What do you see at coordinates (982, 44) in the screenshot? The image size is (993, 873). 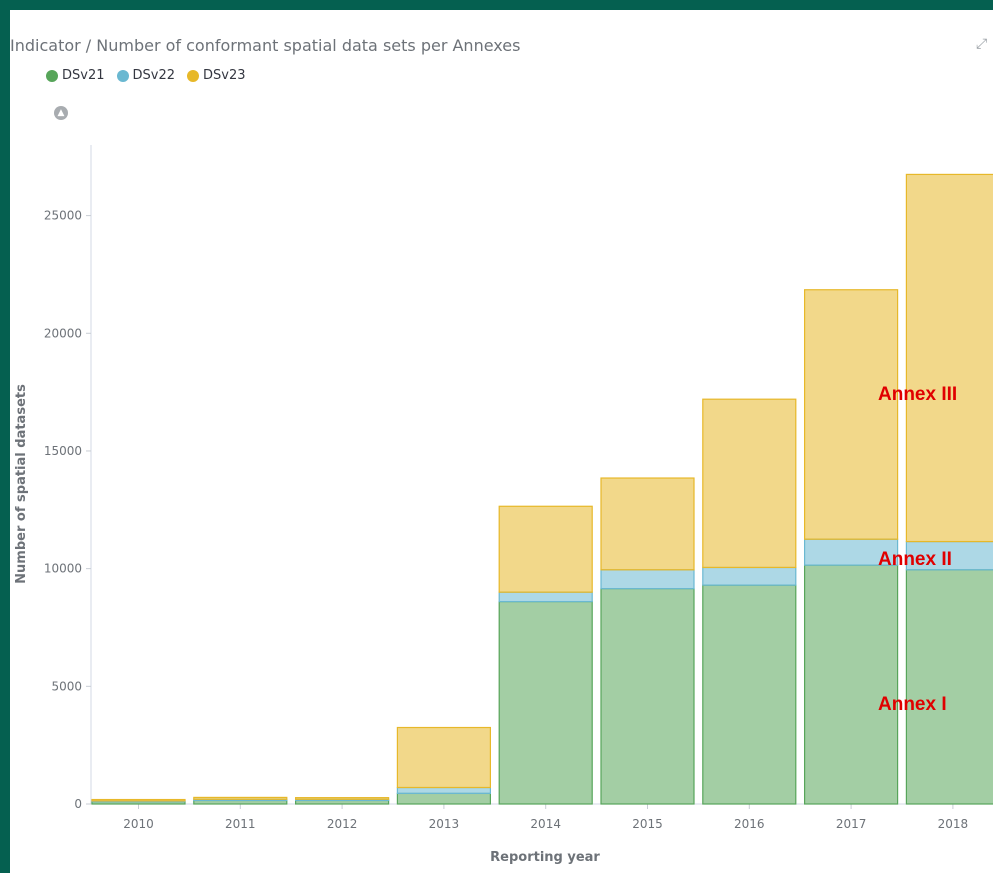 I see `expand-icon: ⤢` at bounding box center [982, 44].